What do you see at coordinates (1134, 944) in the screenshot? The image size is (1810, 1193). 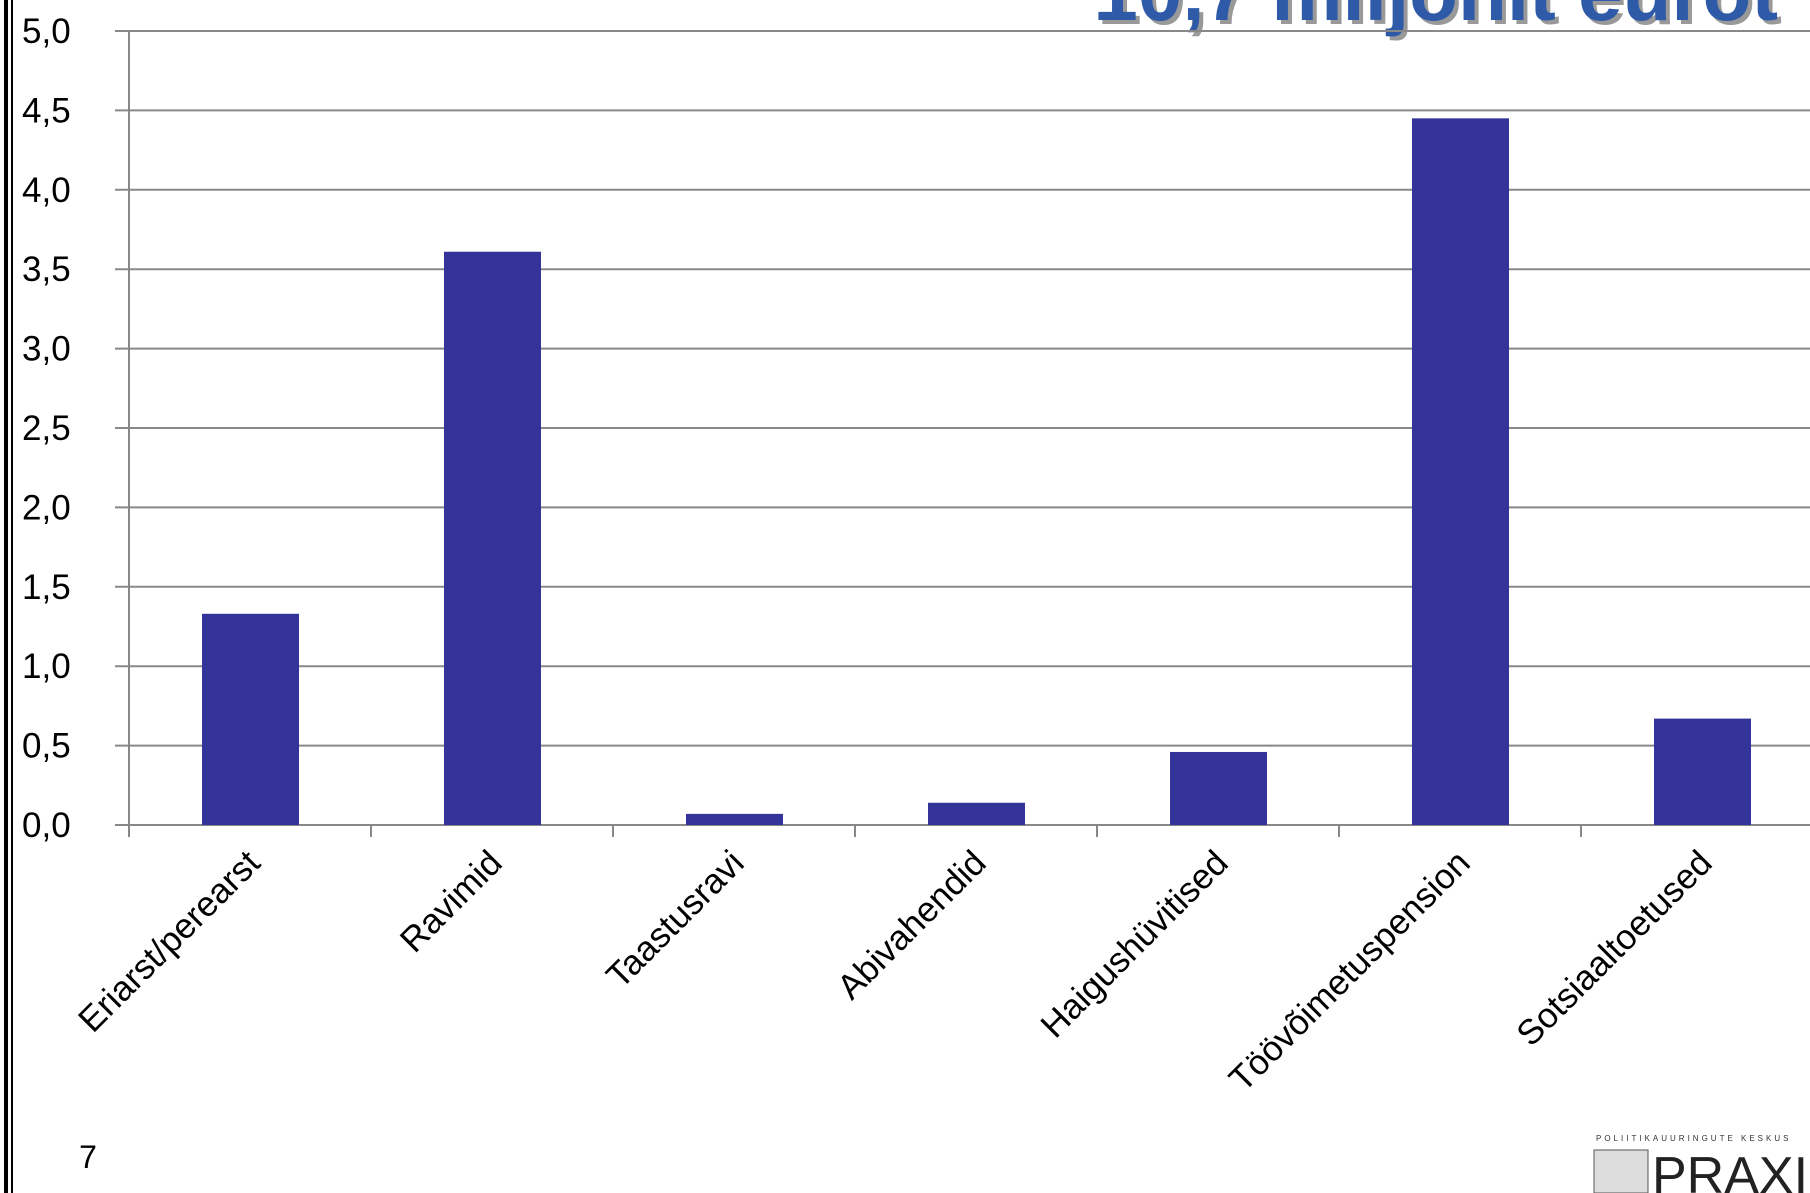 I see `x-tick-label: Haigushüvitised` at bounding box center [1134, 944].